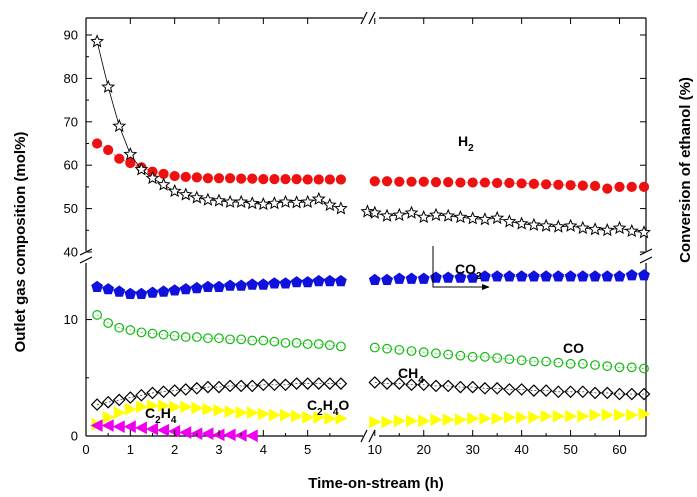 The image size is (697, 497). What do you see at coordinates (71, 208) in the screenshot?
I see `y-tick-label: 50` at bounding box center [71, 208].